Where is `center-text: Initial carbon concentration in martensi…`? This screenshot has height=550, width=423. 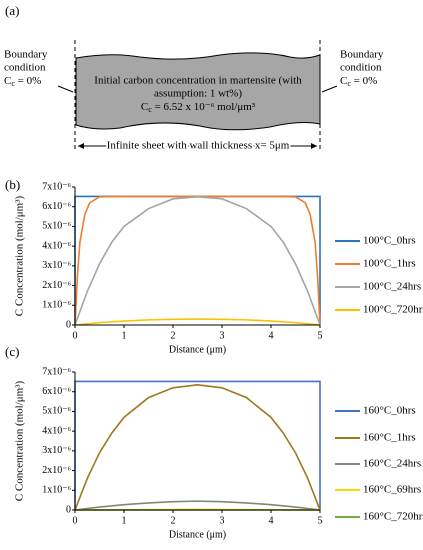
center-text: Initial carbon concentration in martensi… is located at coordinates (198, 81).